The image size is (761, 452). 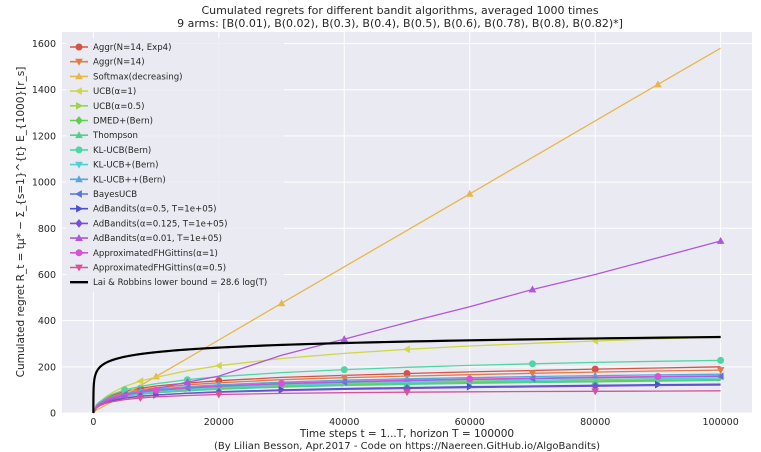 I want to click on legend-entry: UCB(α=0.5), so click(x=107, y=107).